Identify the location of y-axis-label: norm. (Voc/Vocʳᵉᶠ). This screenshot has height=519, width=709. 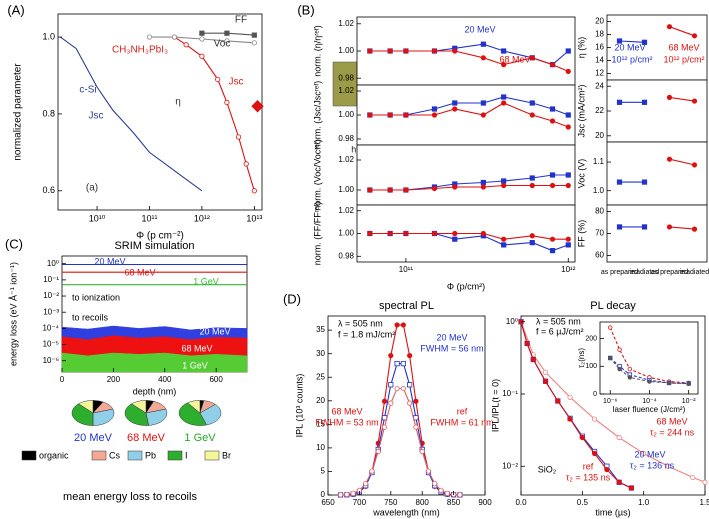
(317, 175).